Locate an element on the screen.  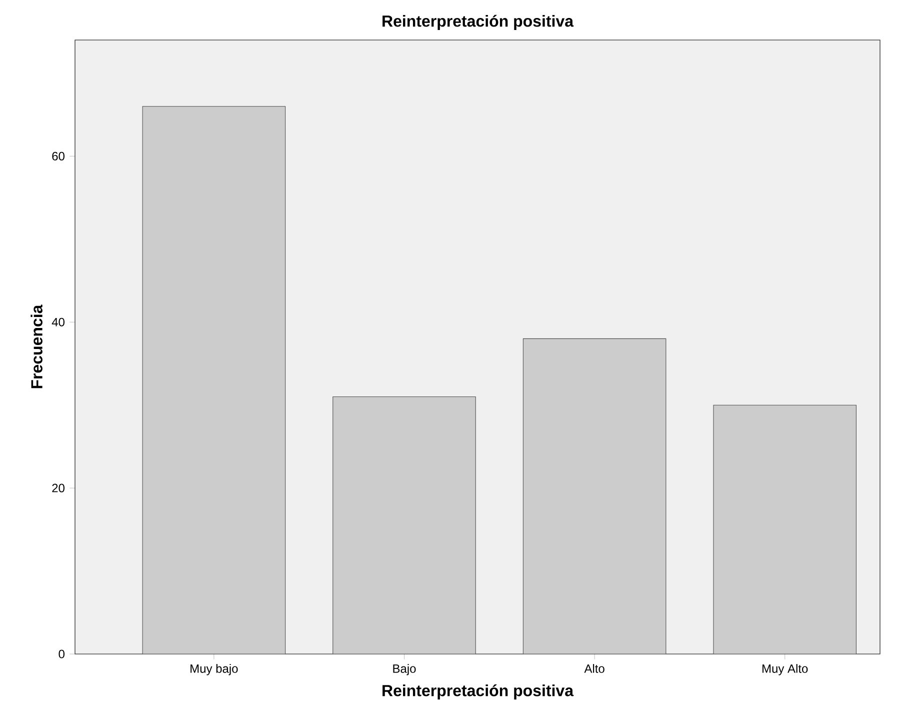
chart-title: Reinterpretación positiva is located at coordinates (478, 22).